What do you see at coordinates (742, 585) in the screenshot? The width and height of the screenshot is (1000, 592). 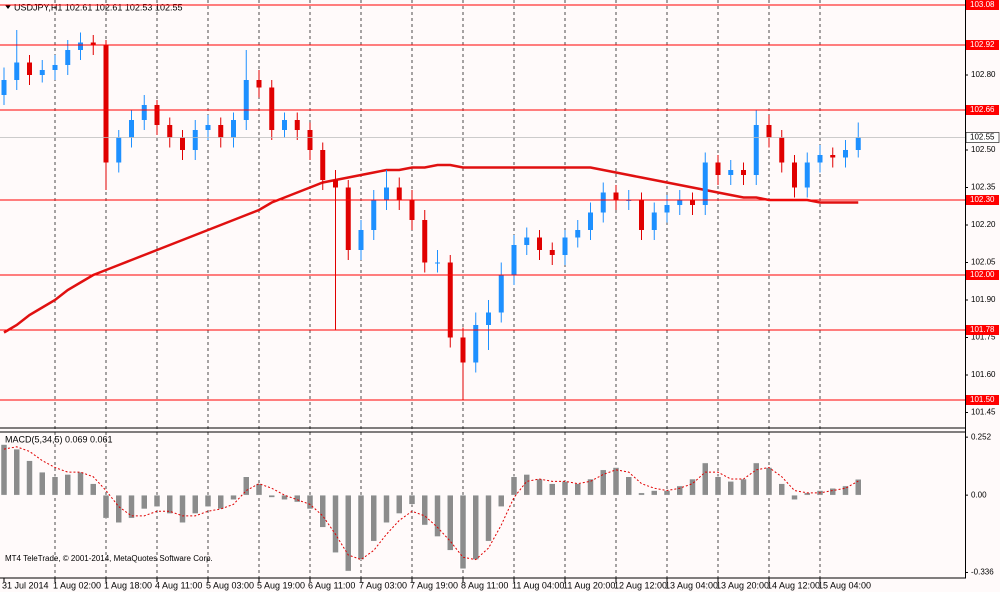 I see `x-tick-label: 13 Aug 20:00` at bounding box center [742, 585].